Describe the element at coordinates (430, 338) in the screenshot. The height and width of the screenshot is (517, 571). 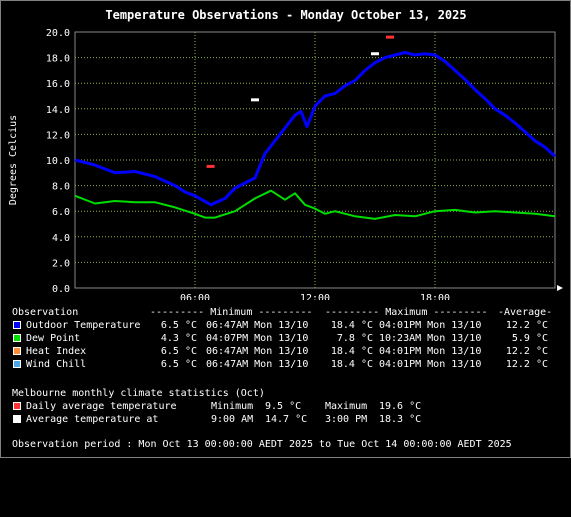
I see `legend-max-time: 10:23AM Mon 13/10` at that location.